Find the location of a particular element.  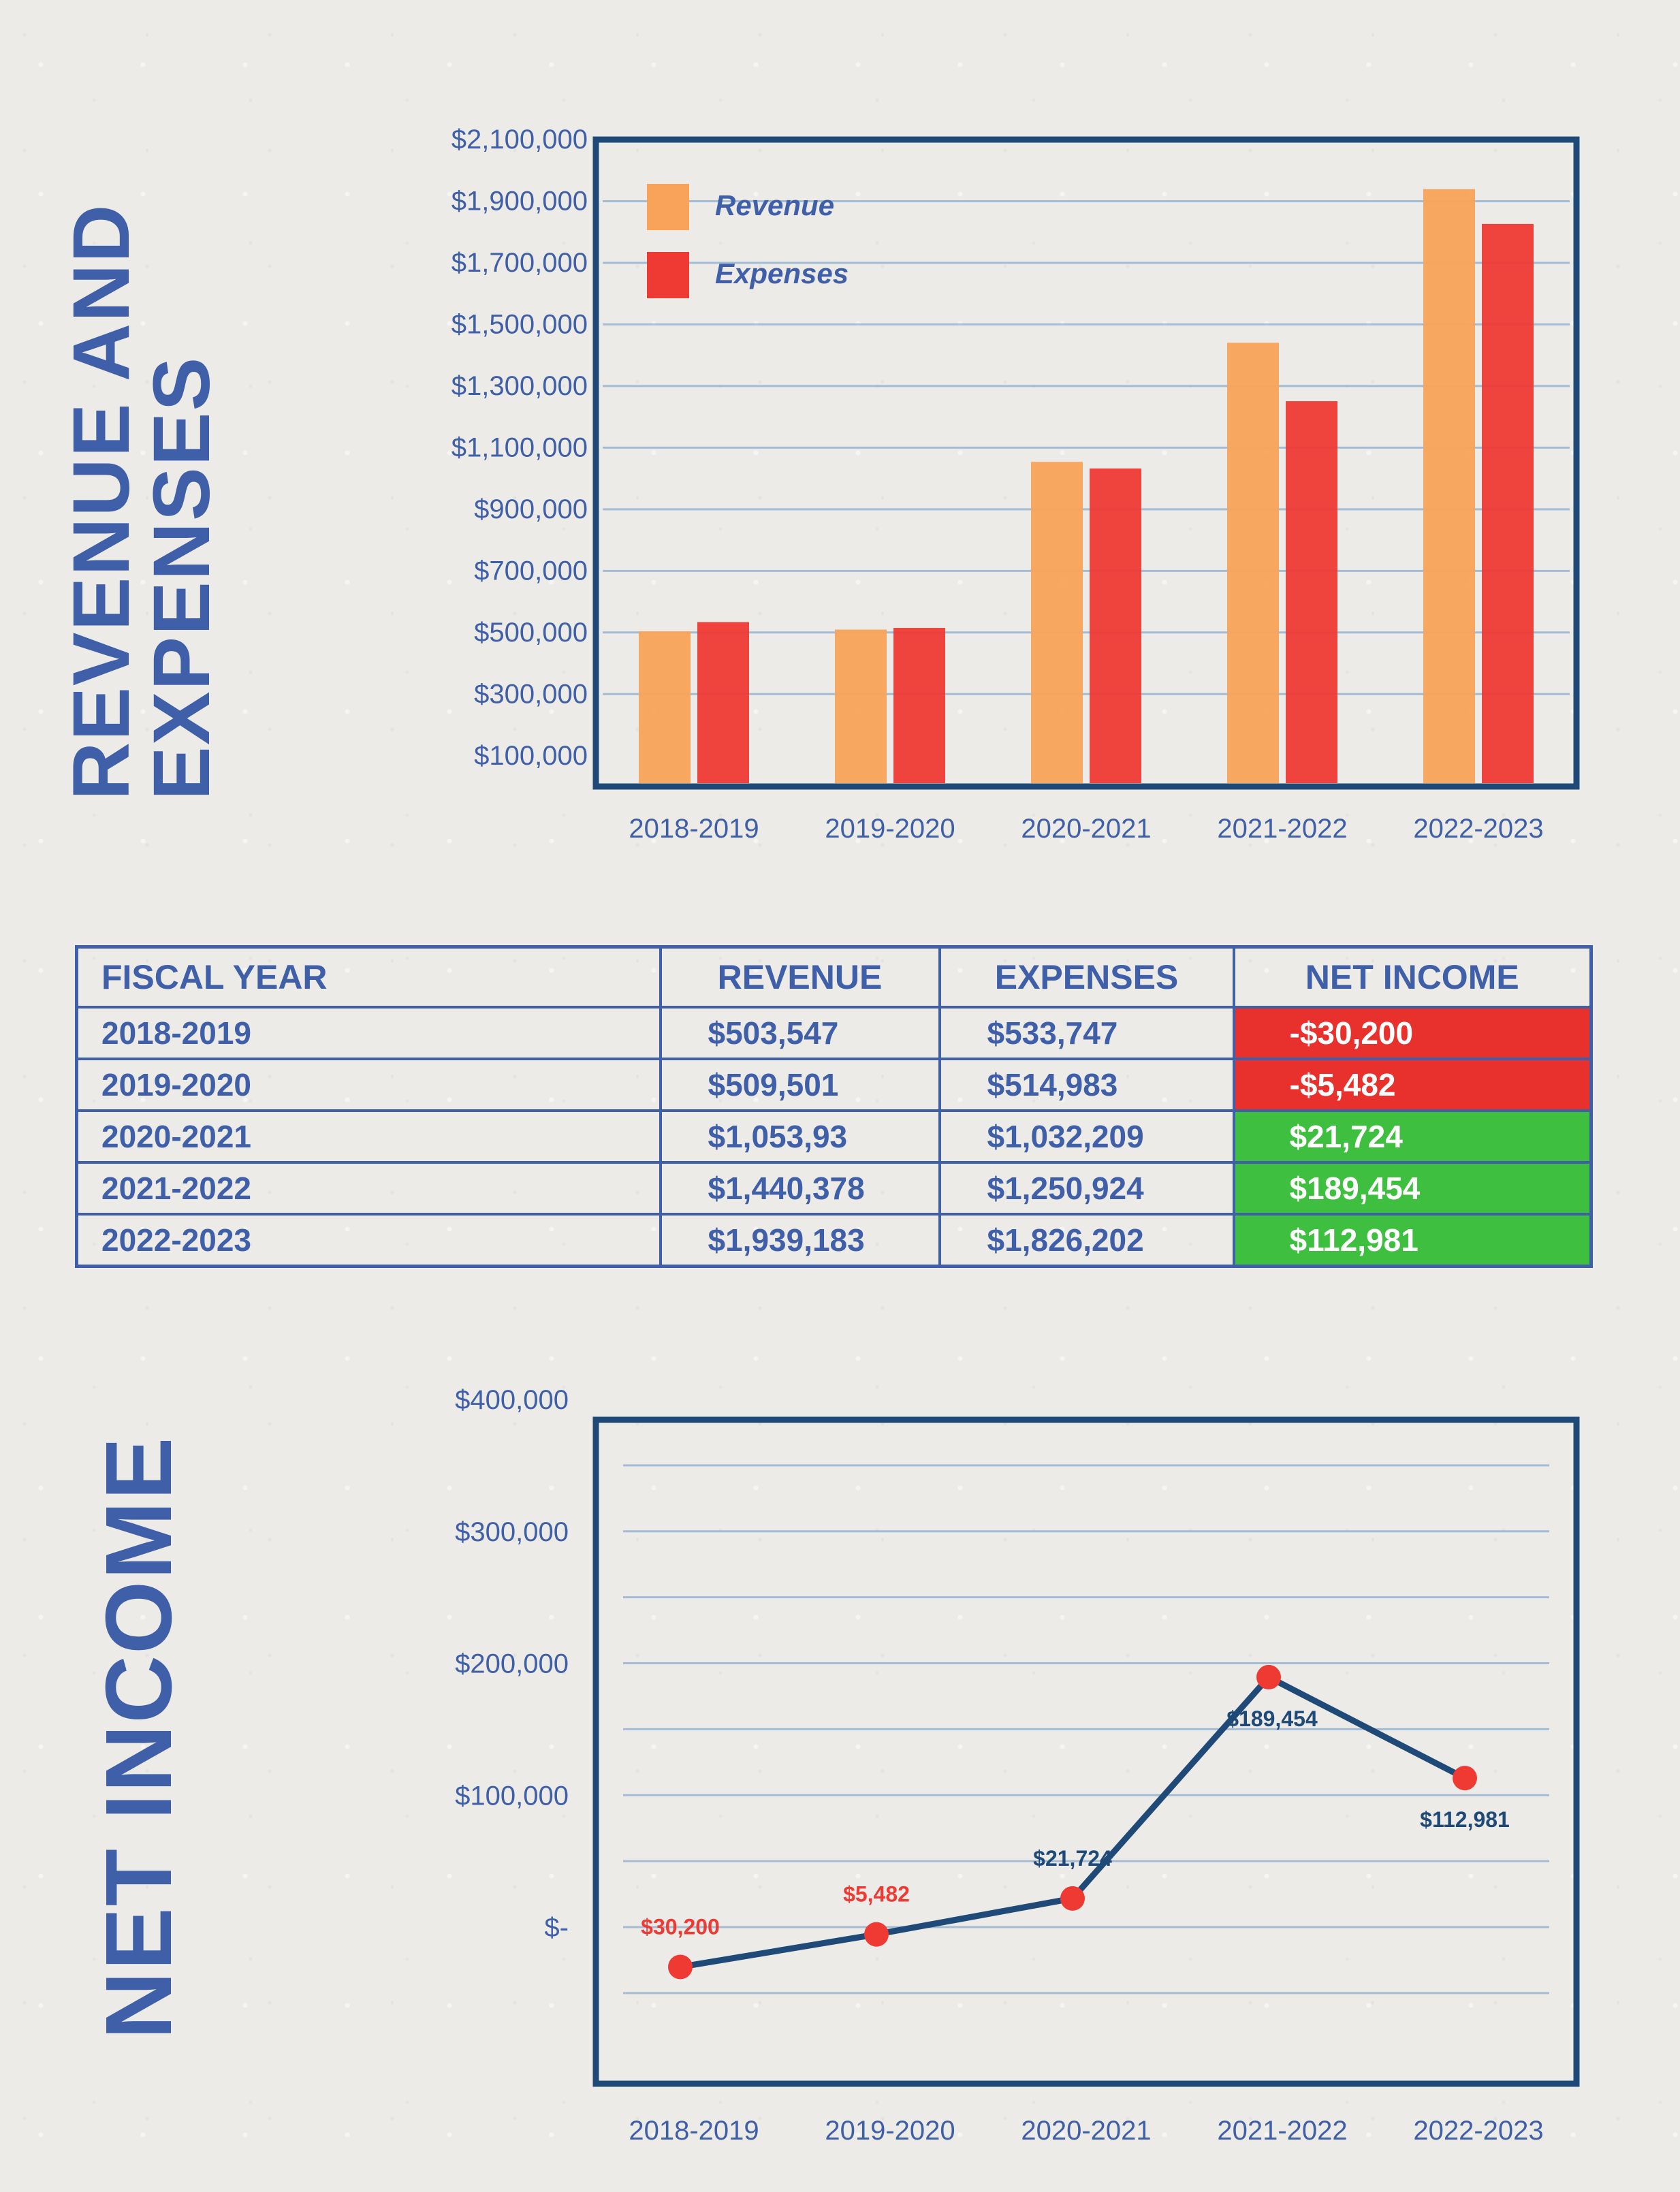

y-tick-label: $900,000 is located at coordinates (531, 509).